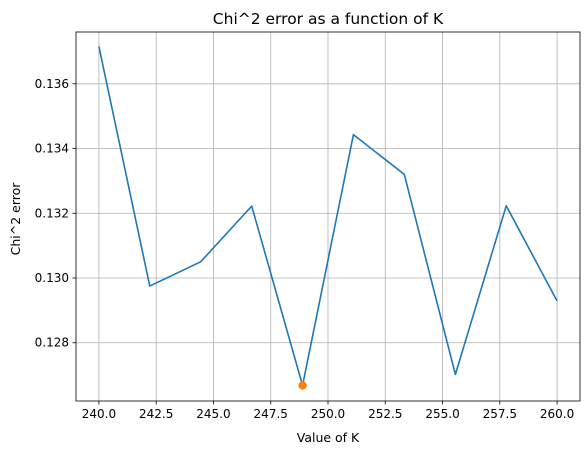  Describe the element at coordinates (15, 219) in the screenshot. I see `y-axis-label: Chi^2 error` at that location.